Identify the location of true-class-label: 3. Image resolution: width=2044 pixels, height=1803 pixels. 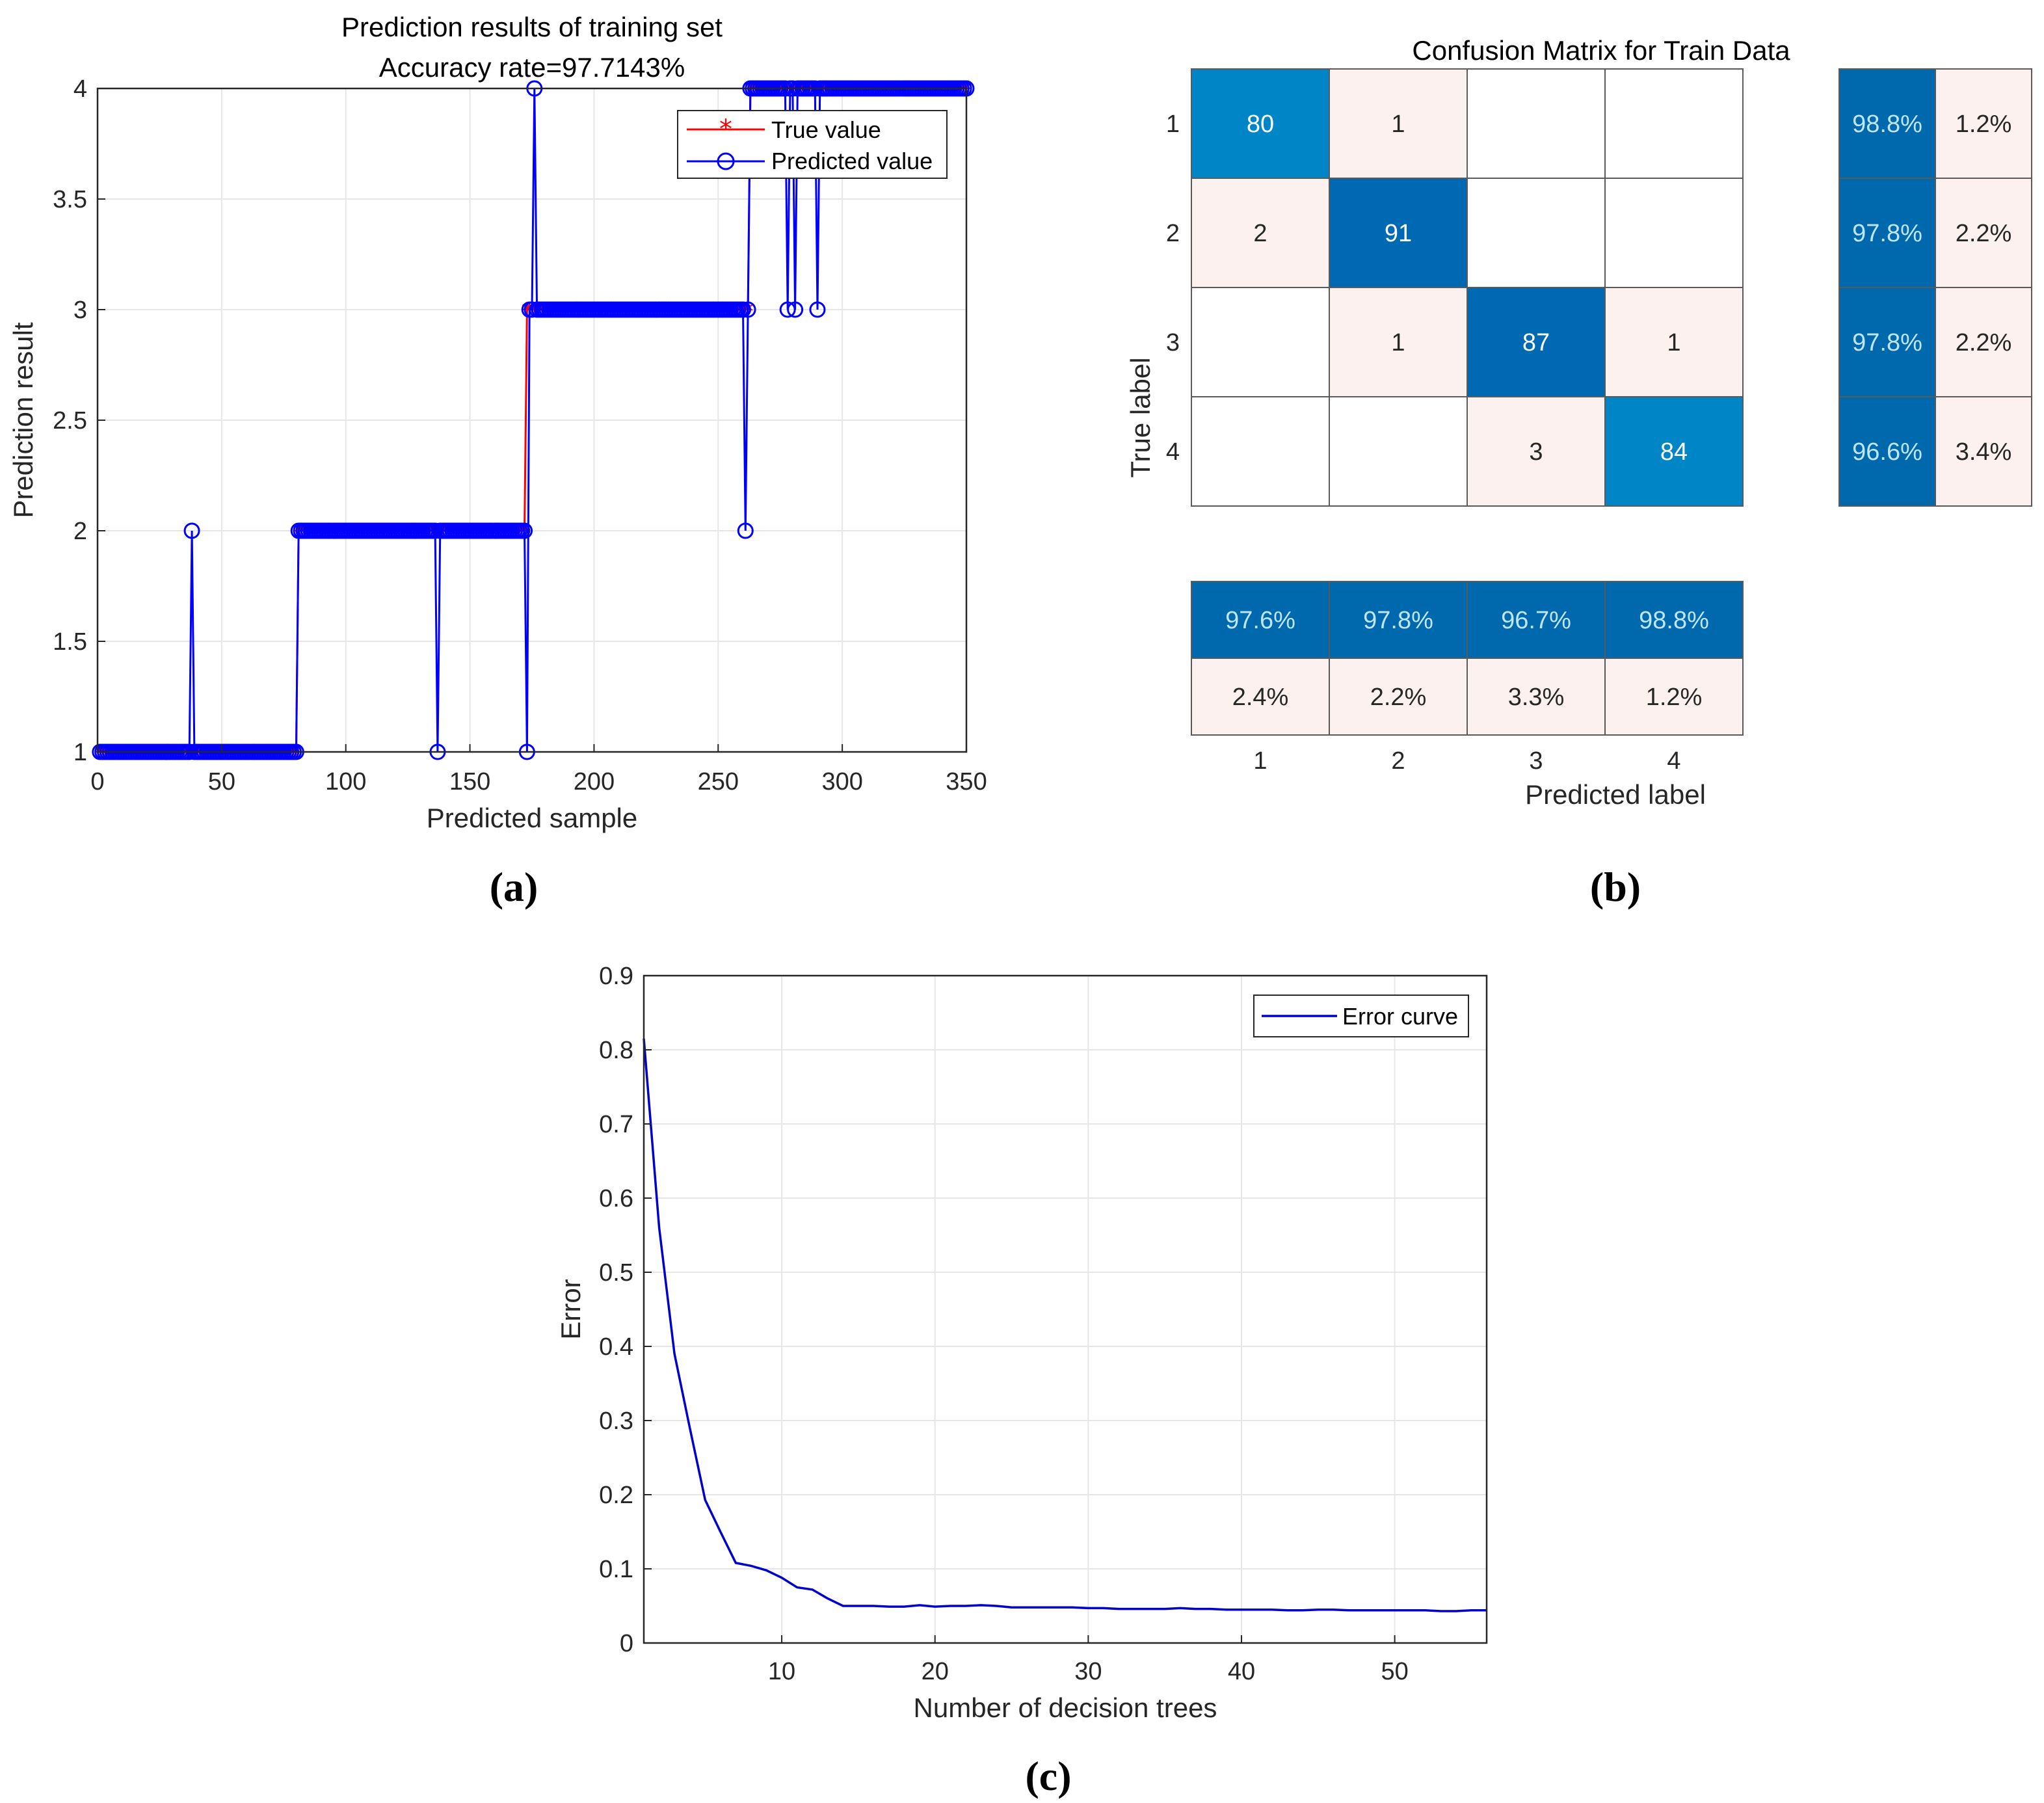
(1173, 343).